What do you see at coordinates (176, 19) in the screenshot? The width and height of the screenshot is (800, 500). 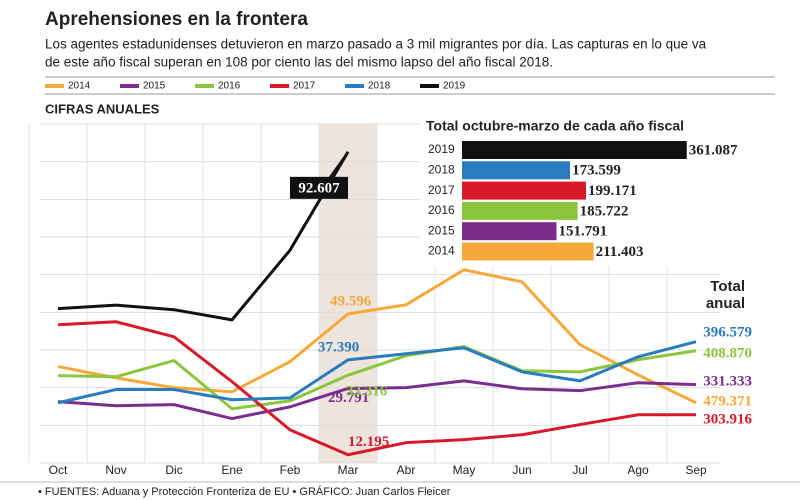 I see `title: Aprehensiones en la frontera` at bounding box center [176, 19].